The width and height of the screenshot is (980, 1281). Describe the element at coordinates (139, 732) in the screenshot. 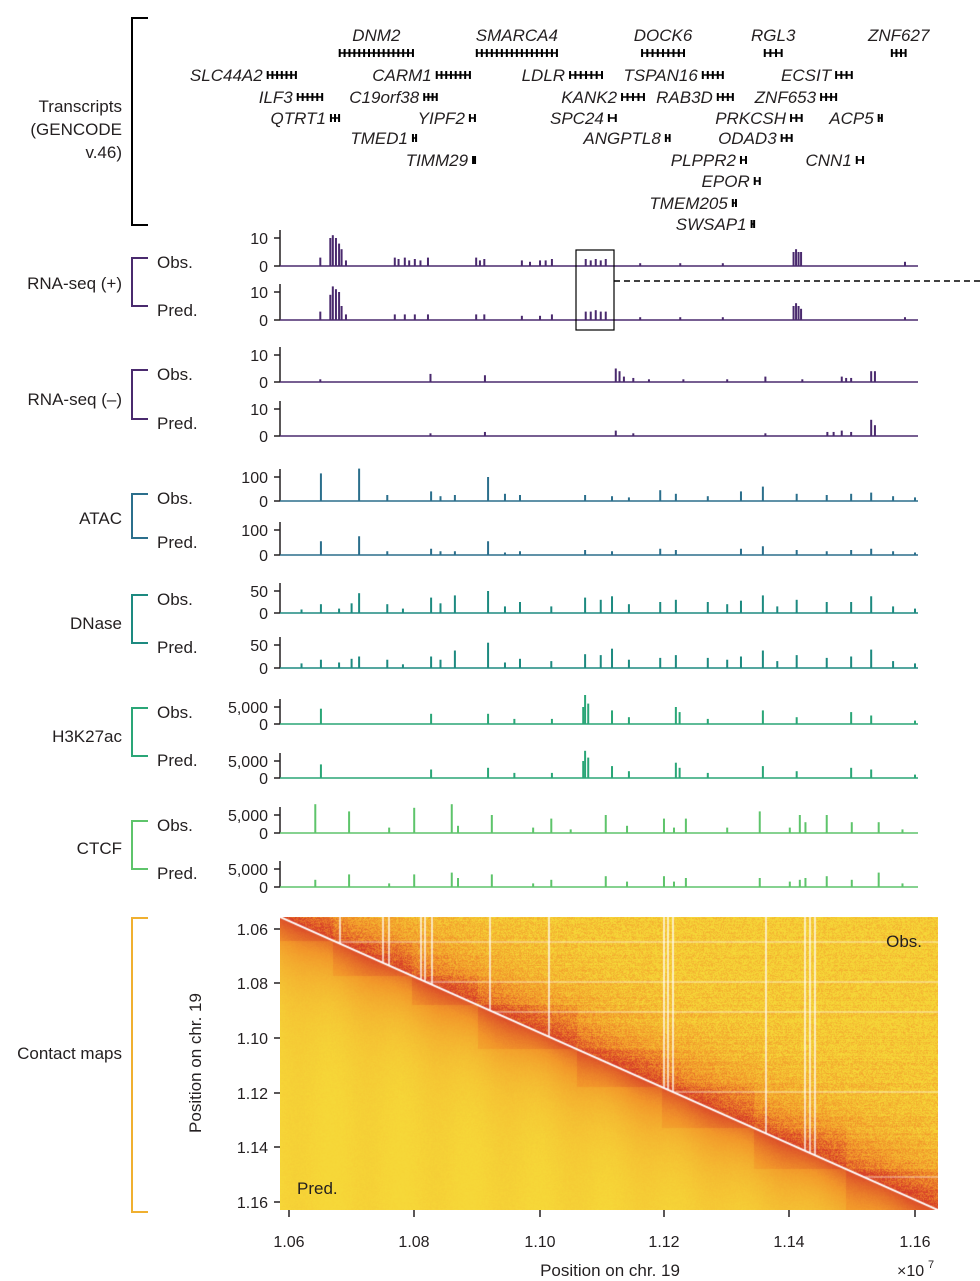

I see `track-bracket-h3k27ac` at that location.